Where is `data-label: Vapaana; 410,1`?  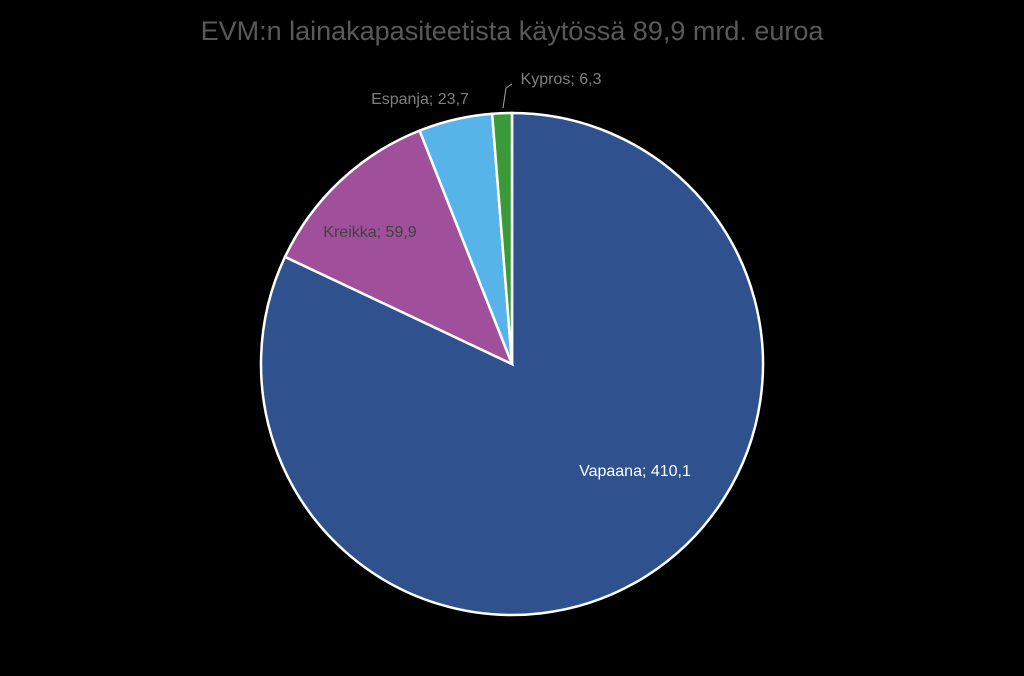
data-label: Vapaana; 410,1 is located at coordinates (635, 471).